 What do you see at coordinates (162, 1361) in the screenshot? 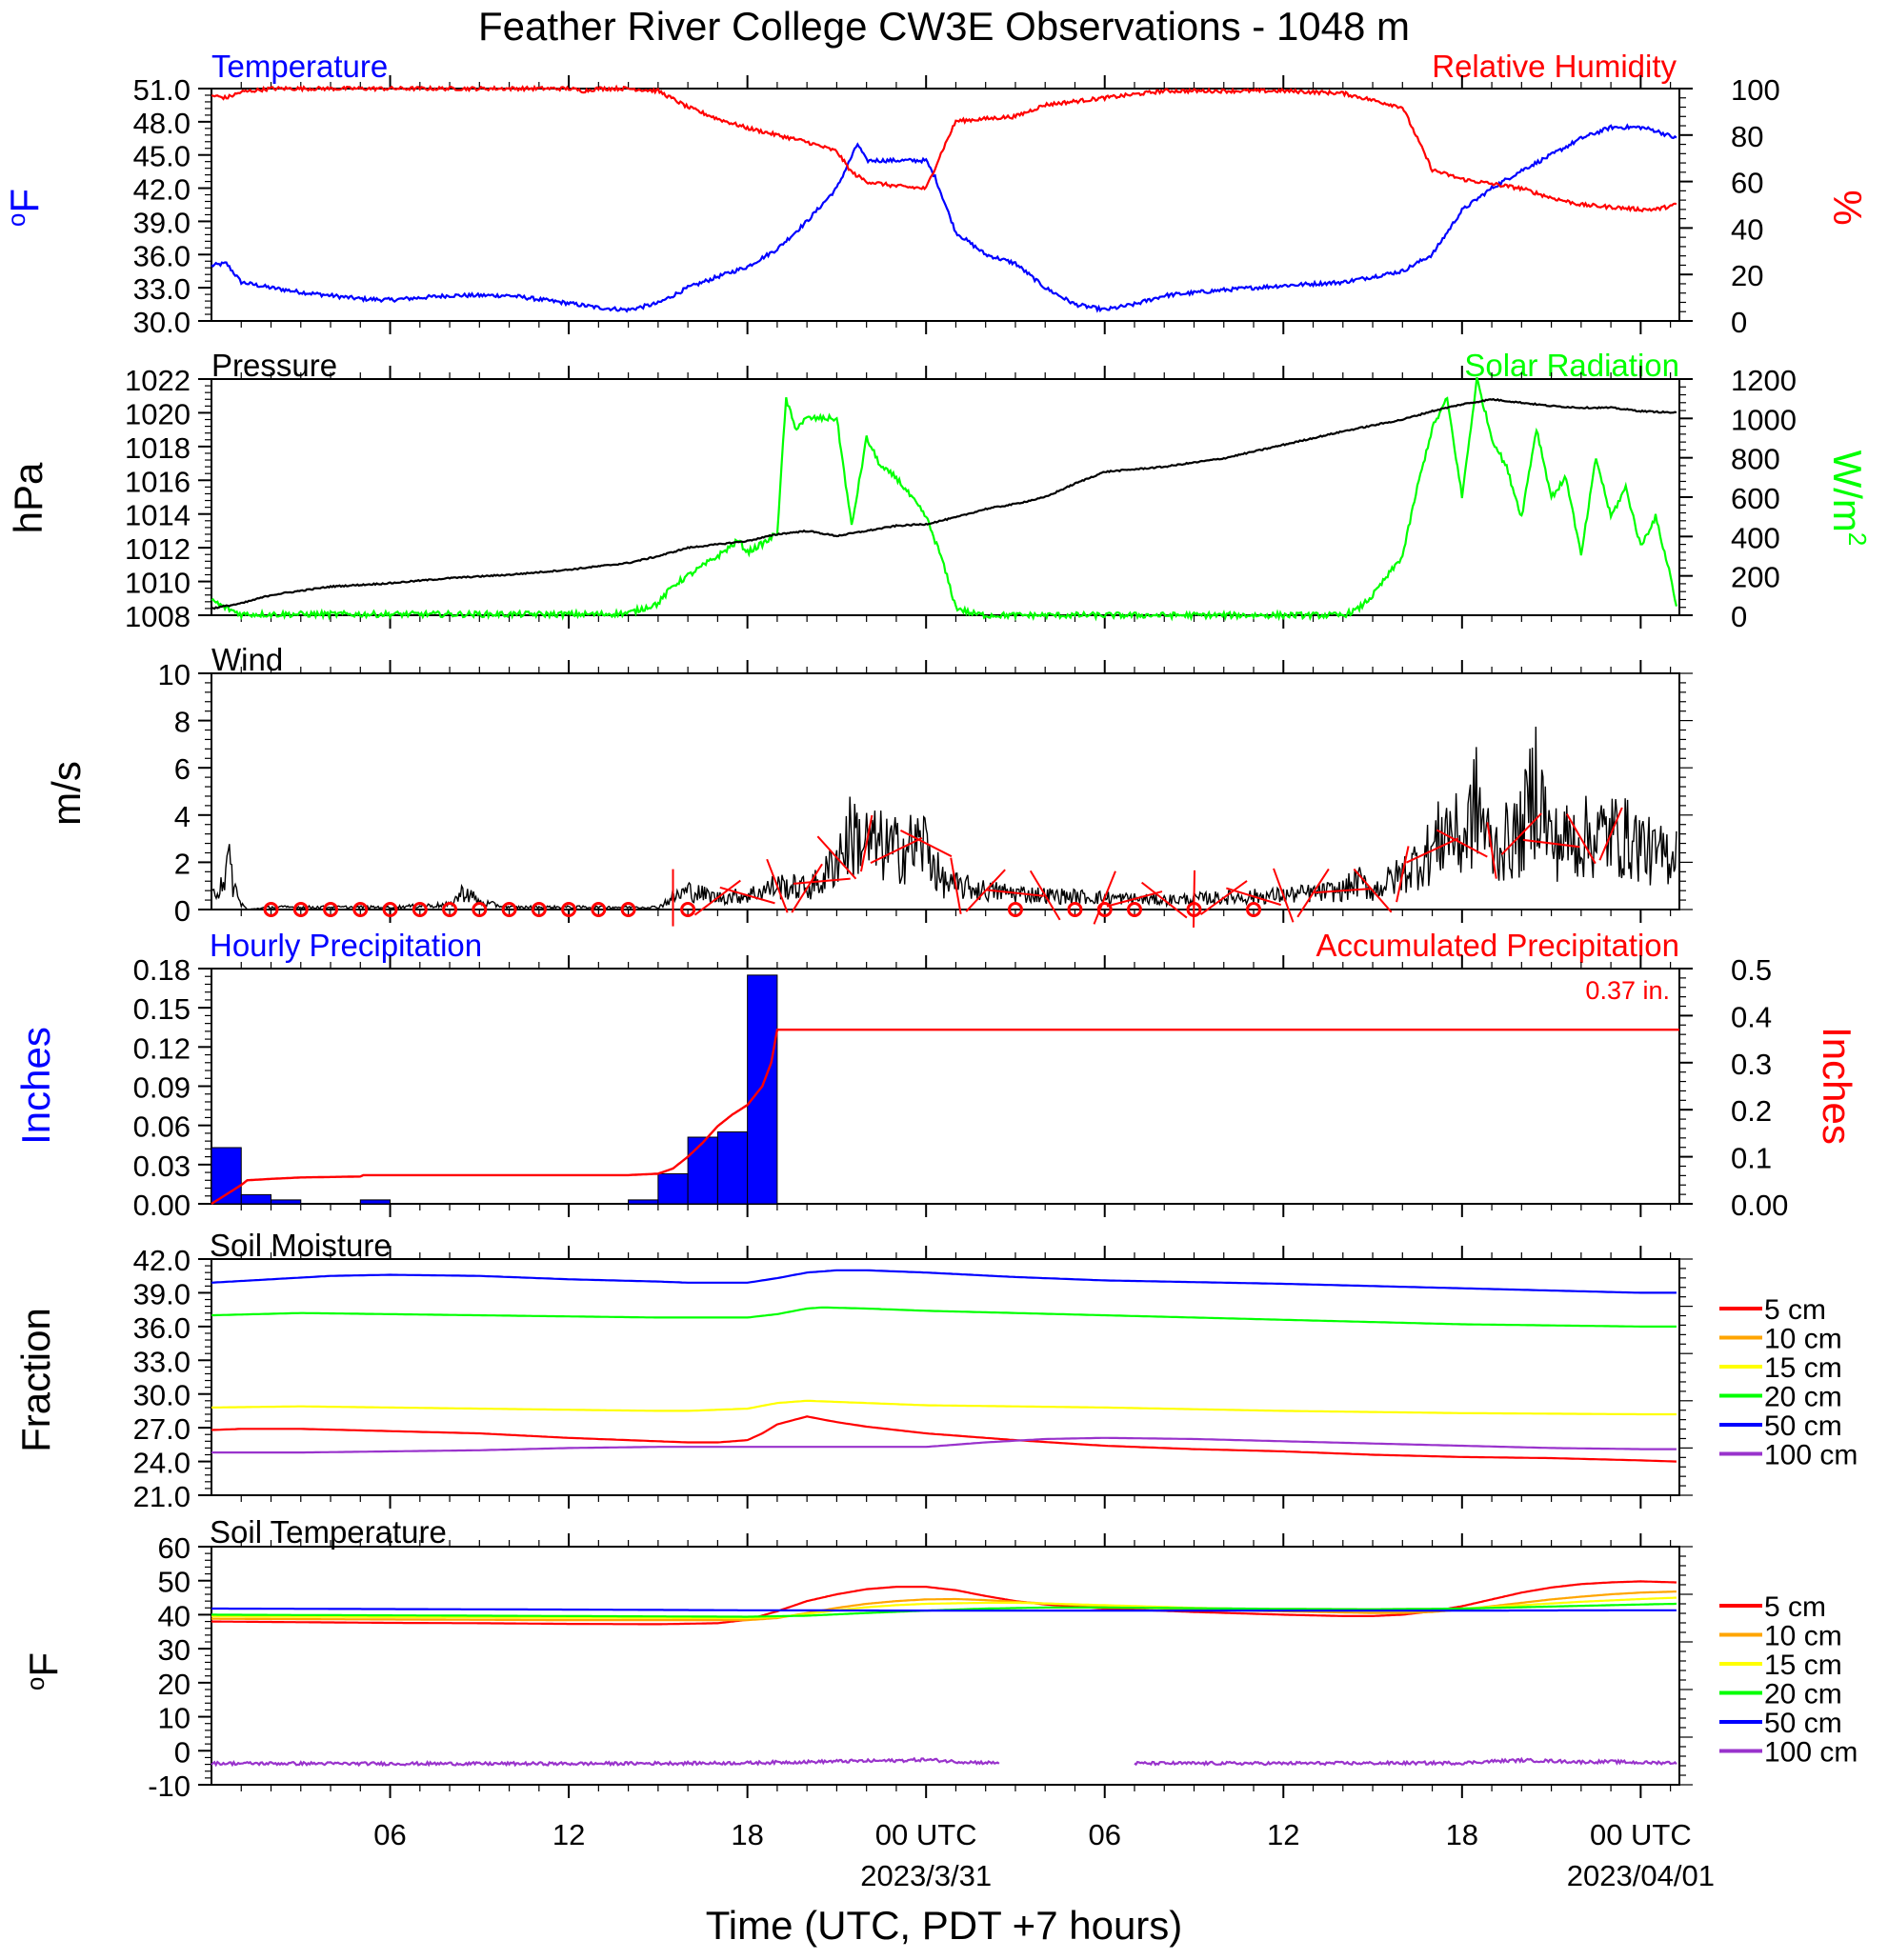
I see `y-tick-label: 33.0` at bounding box center [162, 1361].